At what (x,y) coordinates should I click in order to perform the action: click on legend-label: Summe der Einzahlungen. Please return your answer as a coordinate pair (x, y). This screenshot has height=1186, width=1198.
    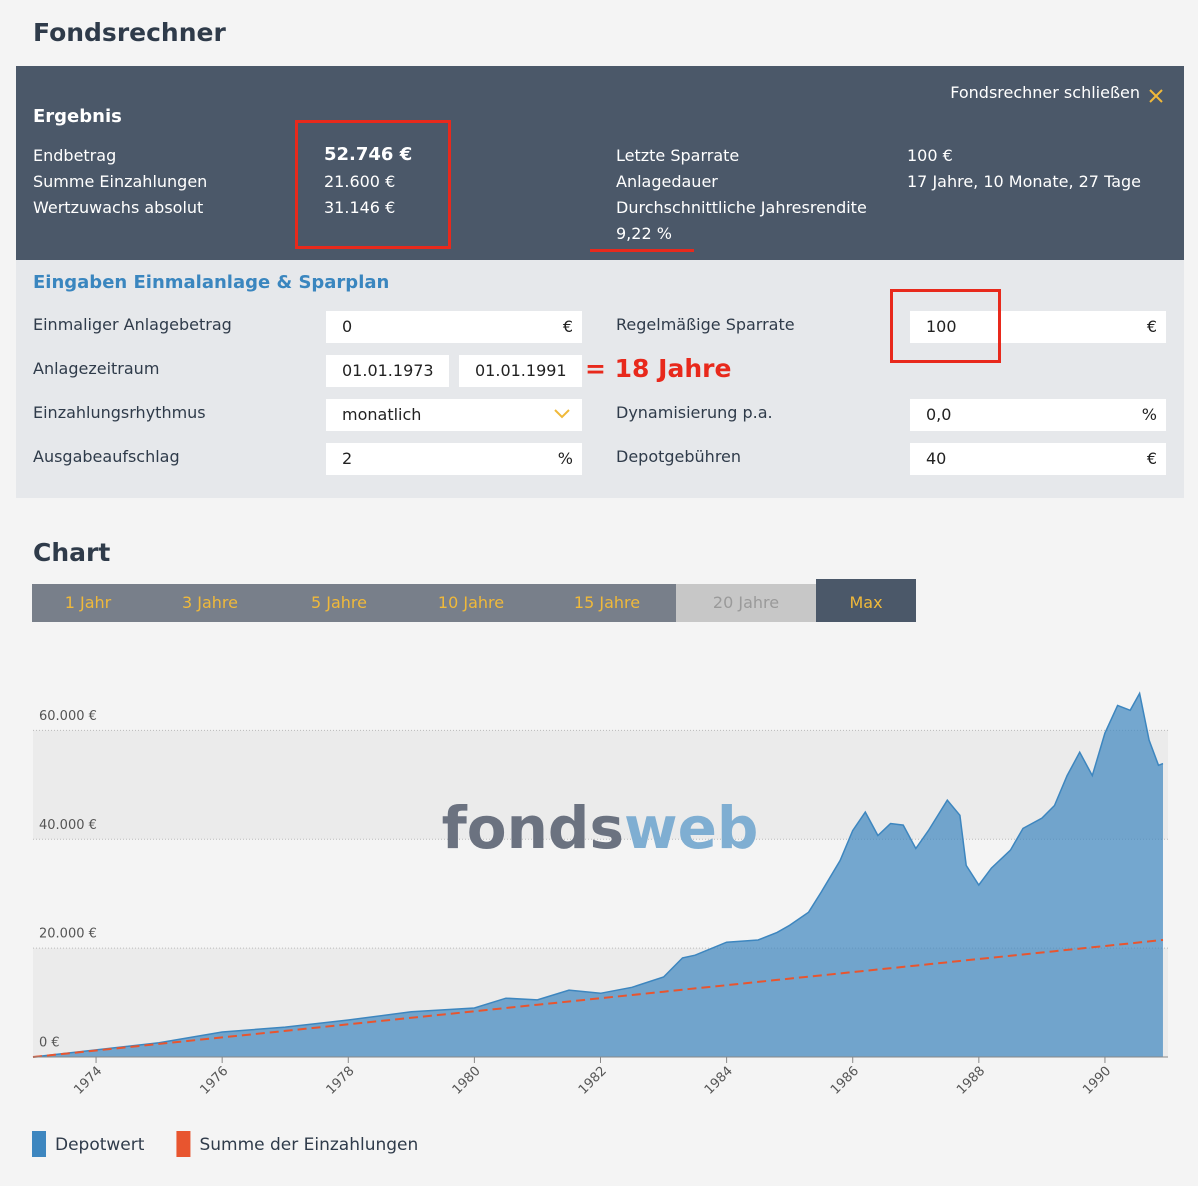
    Looking at the image, I should click on (308, 1145).